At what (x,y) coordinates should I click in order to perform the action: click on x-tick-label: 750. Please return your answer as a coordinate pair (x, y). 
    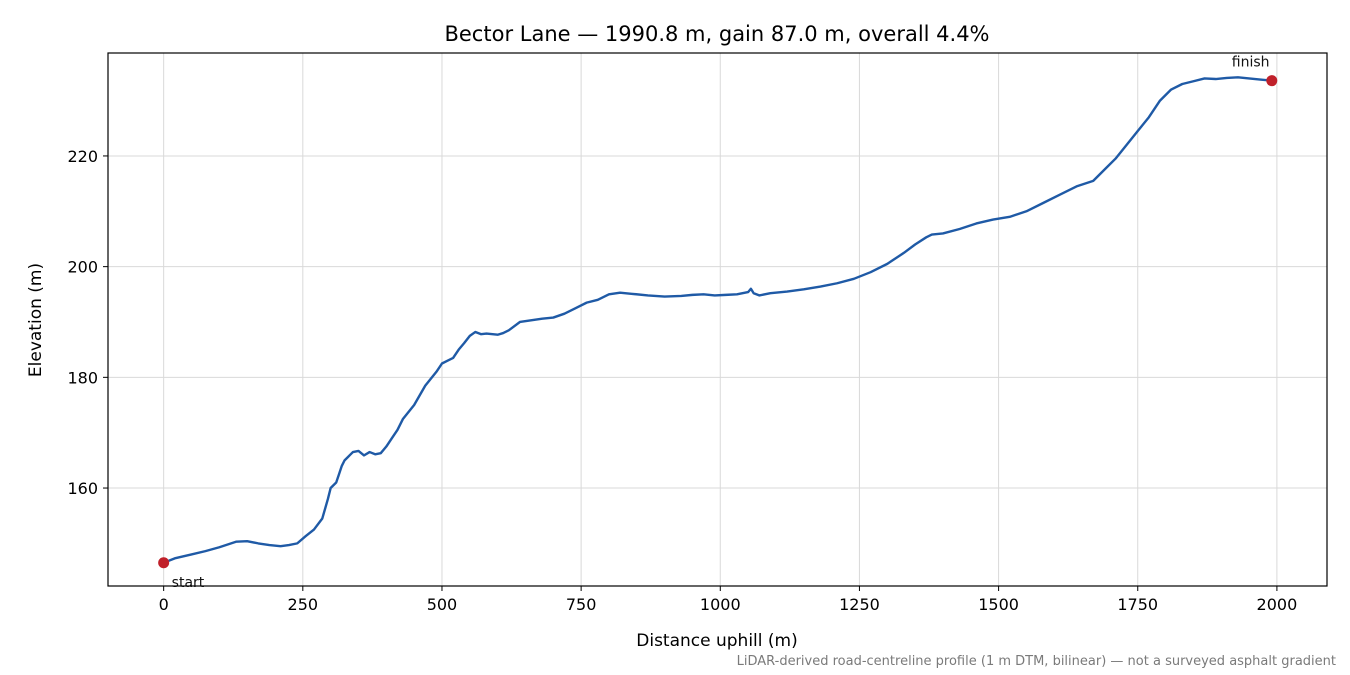
    Looking at the image, I should click on (581, 604).